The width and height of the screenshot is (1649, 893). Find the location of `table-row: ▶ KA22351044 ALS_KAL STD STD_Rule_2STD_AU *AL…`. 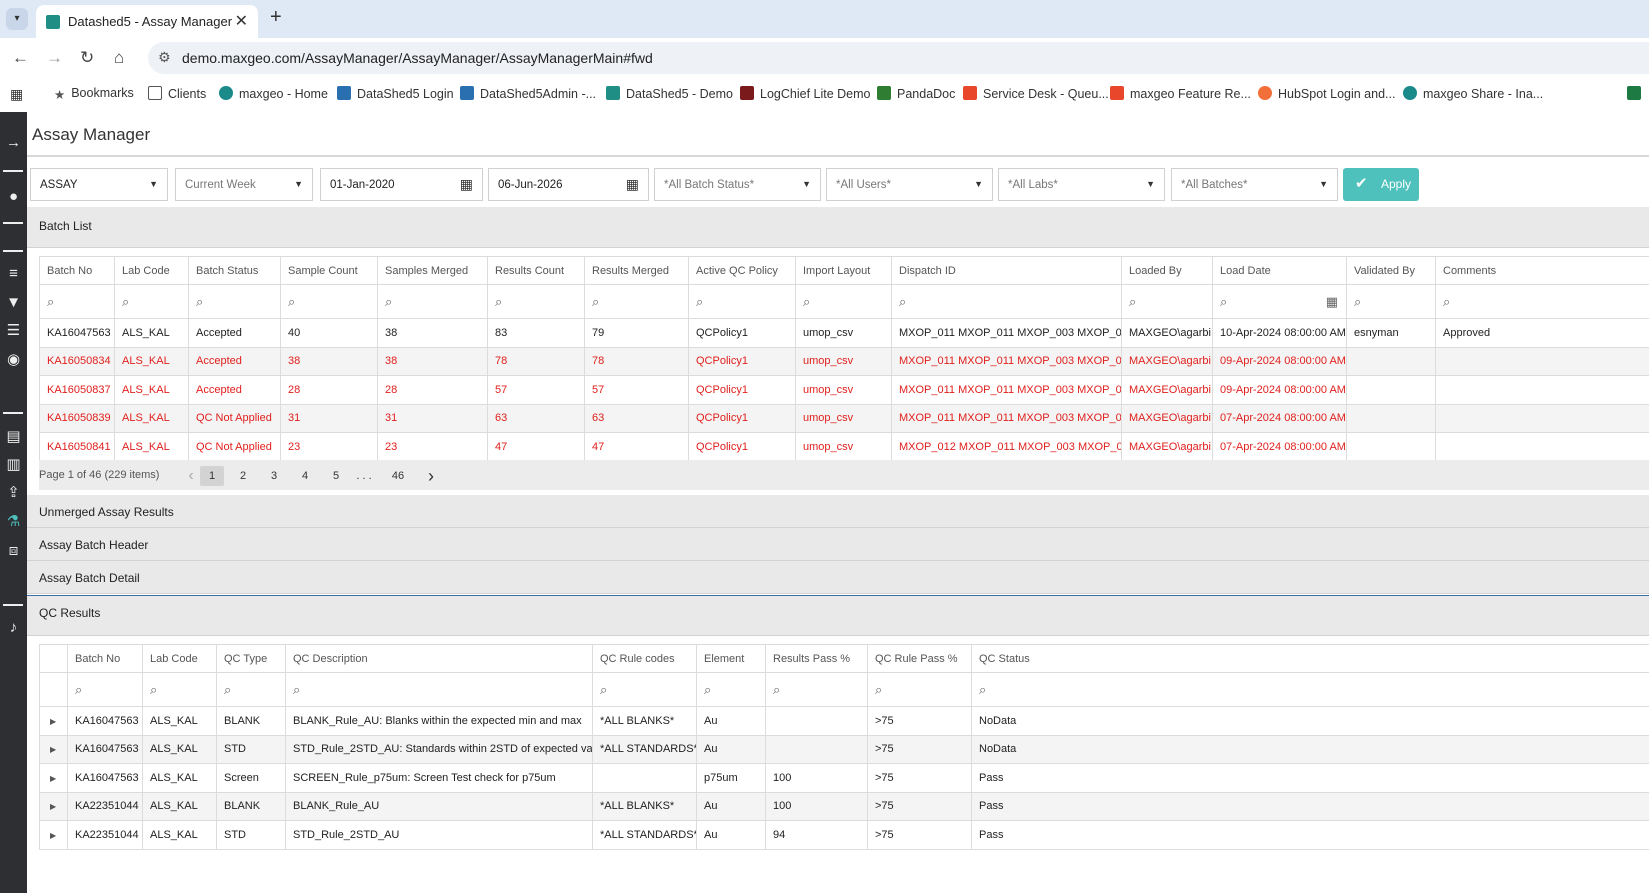

table-row: ▶ KA22351044 ALS_KAL STD STD_Rule_2STD_AU *AL… is located at coordinates (844, 835).